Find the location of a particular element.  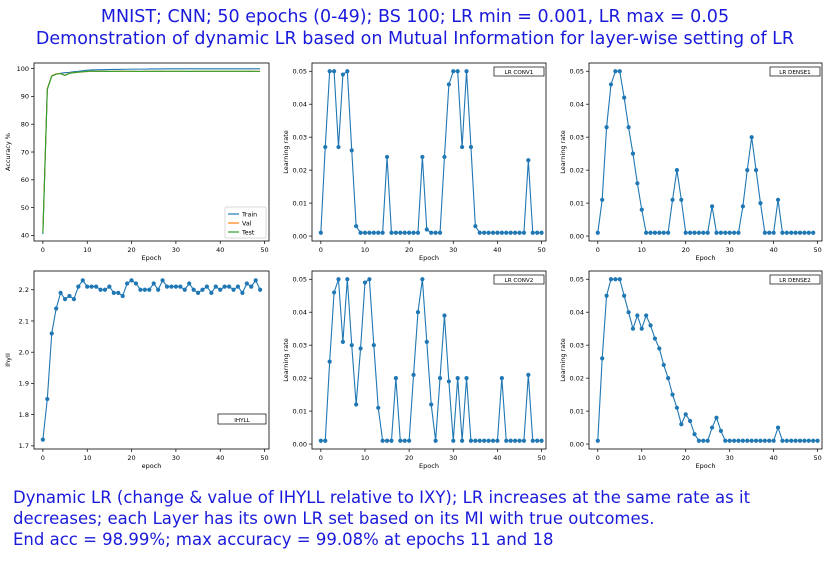

x-tick-label: 30 is located at coordinates (176, 250).